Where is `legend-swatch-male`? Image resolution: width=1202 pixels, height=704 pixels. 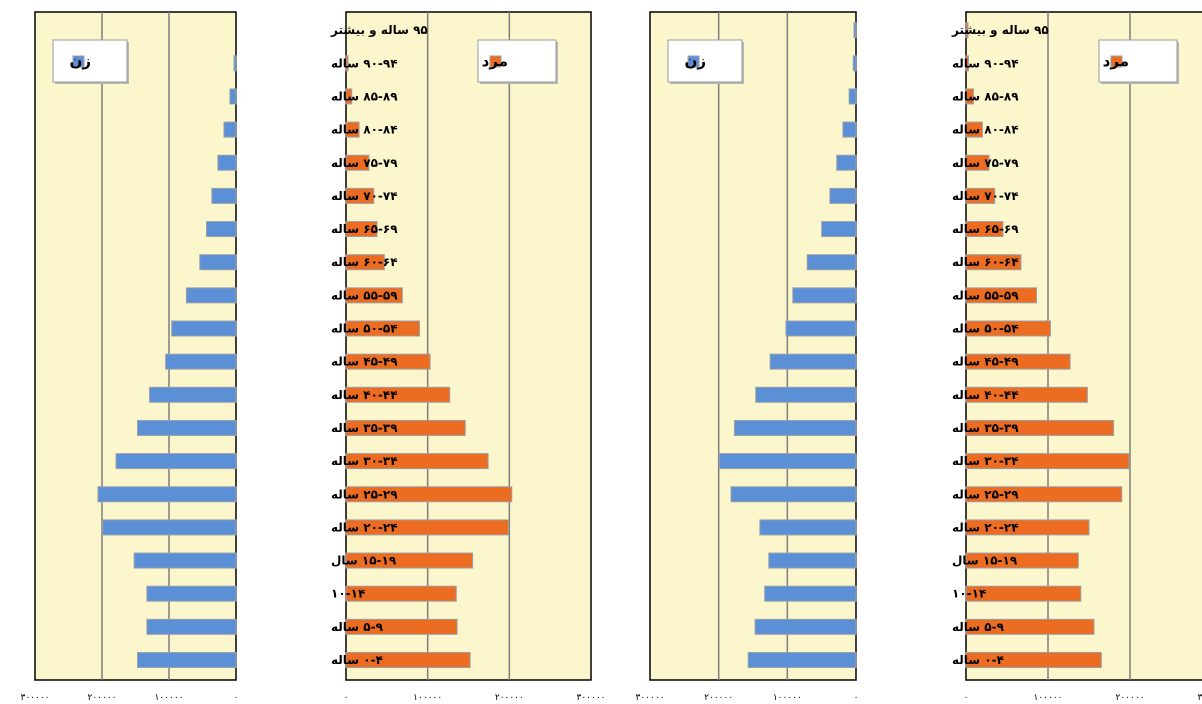
legend-swatch-male is located at coordinates (1116, 61).